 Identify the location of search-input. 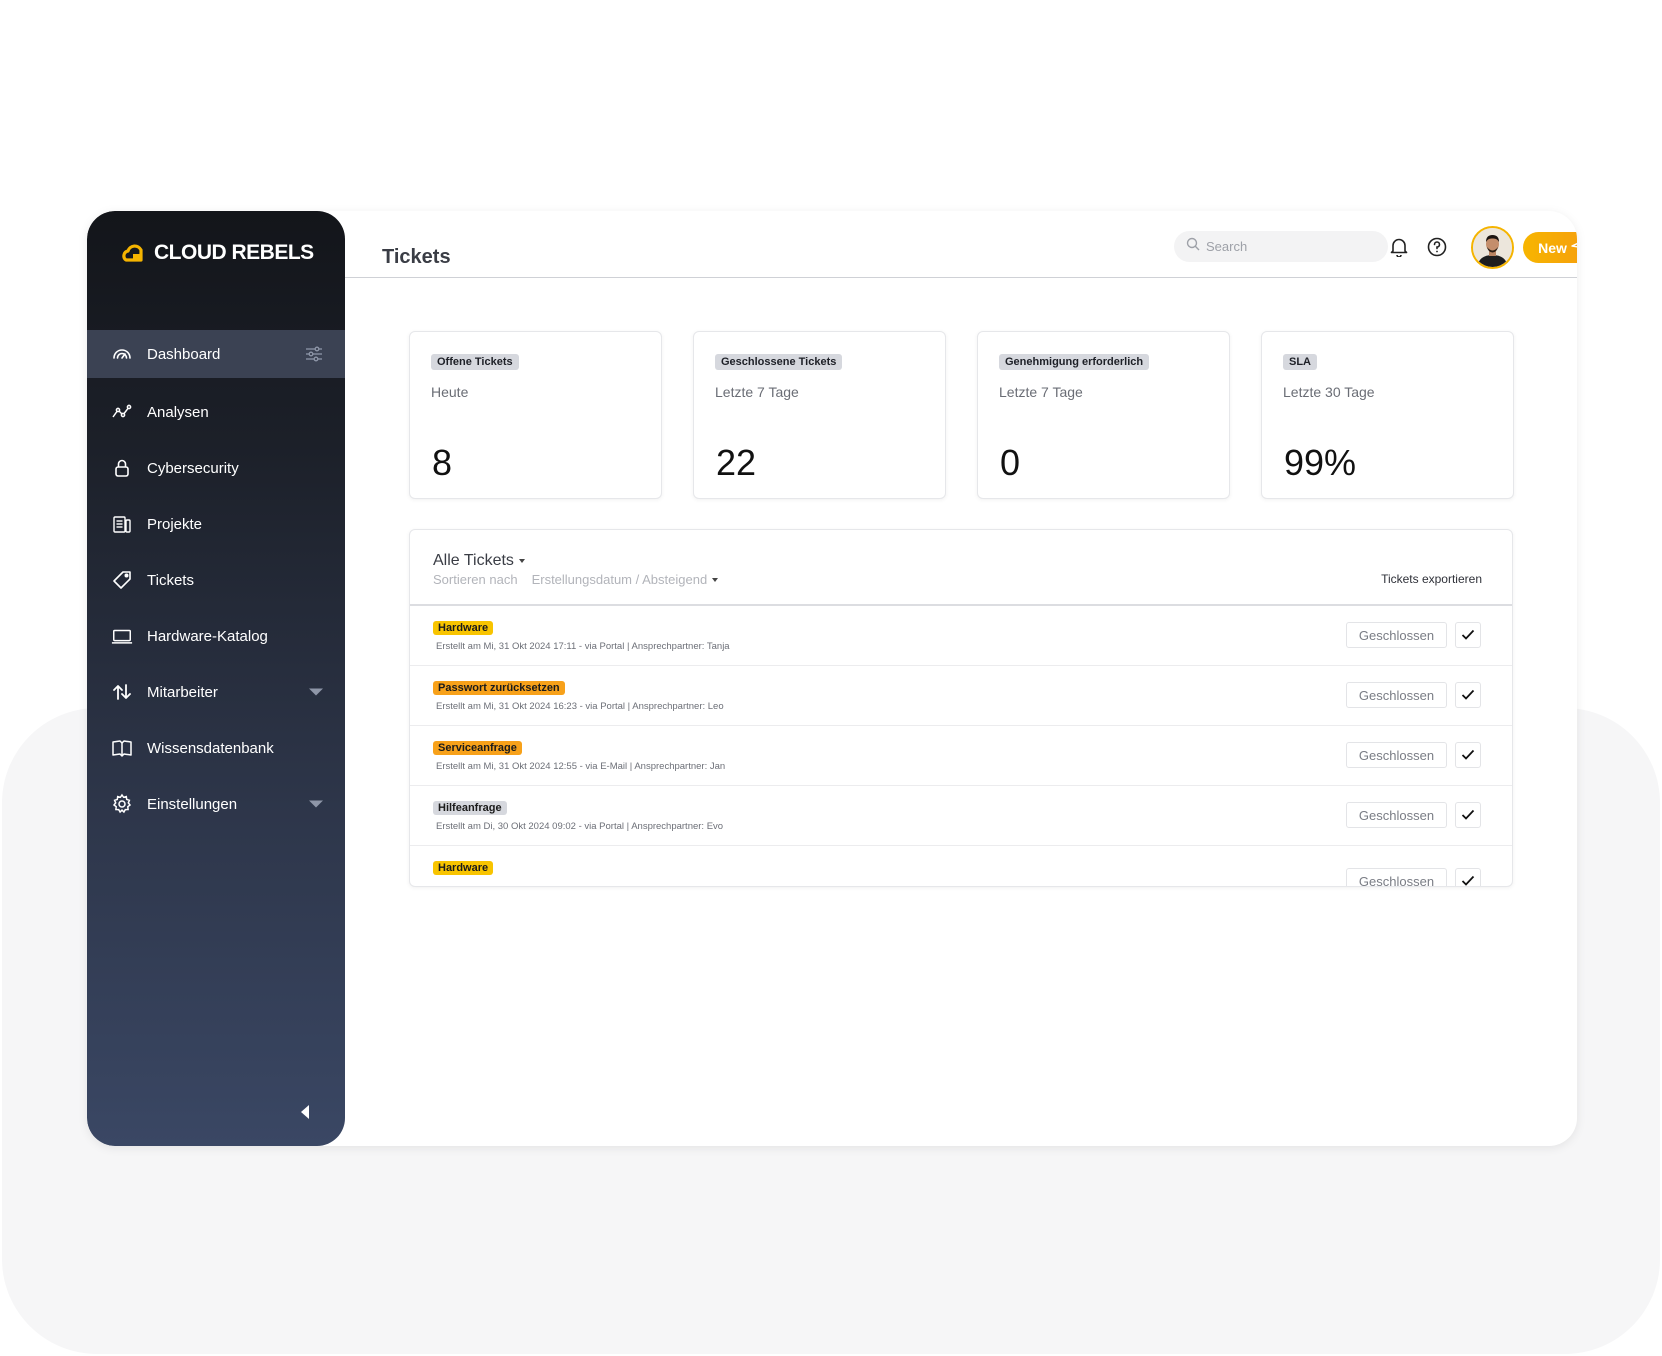
(1291, 246).